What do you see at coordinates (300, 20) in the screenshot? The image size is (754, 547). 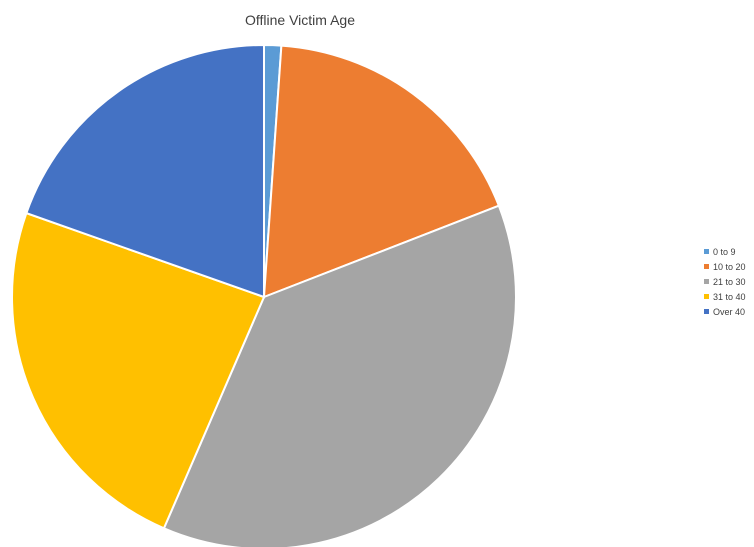 I see `chart-title: Offline Victim Age` at bounding box center [300, 20].